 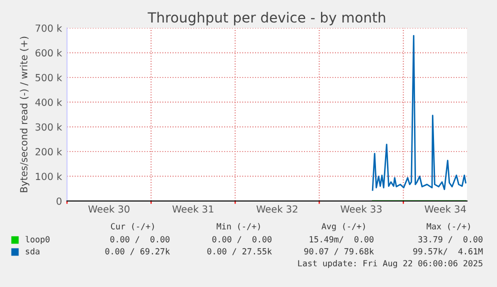 I want to click on text: Last update: Fri Aug 22 06:00:06 2025, so click(x=390, y=264).